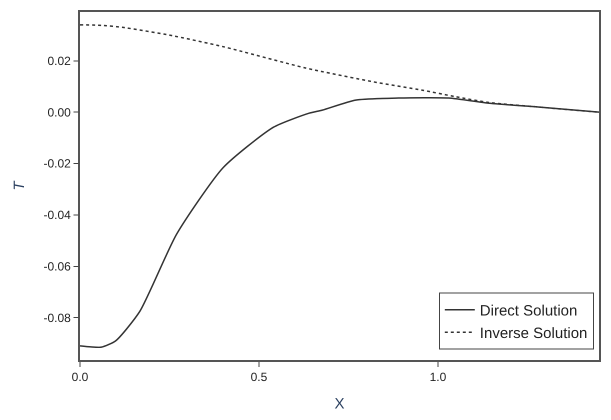 The image size is (611, 420). What do you see at coordinates (259, 377) in the screenshot?
I see `x-tick-label: 0.5` at bounding box center [259, 377].